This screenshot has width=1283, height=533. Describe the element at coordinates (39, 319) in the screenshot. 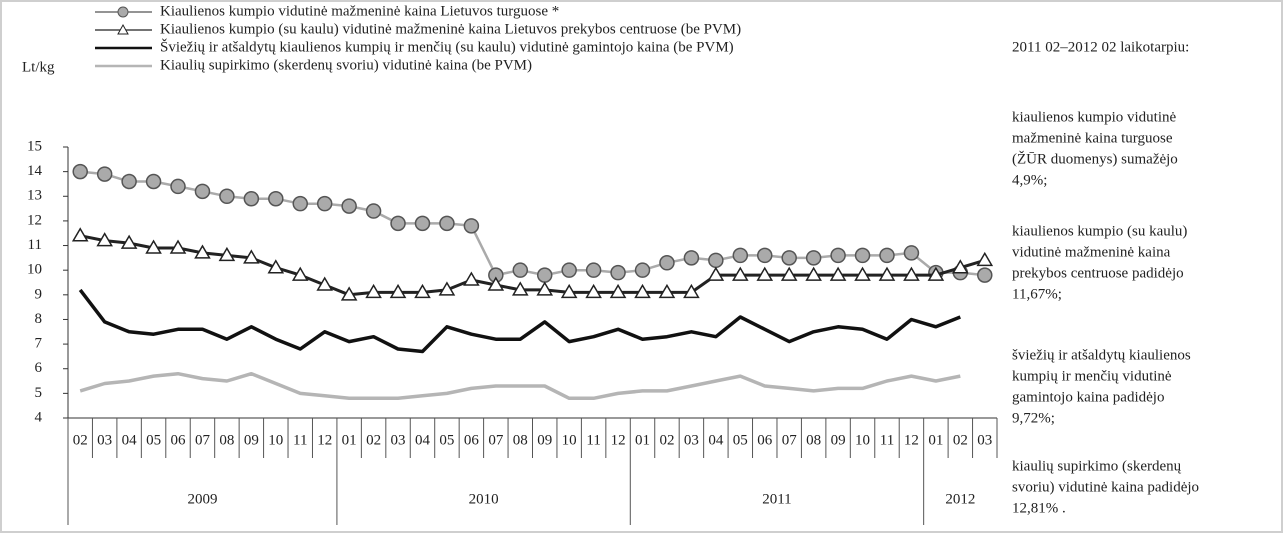

I see `y-tick-label: 8` at that location.